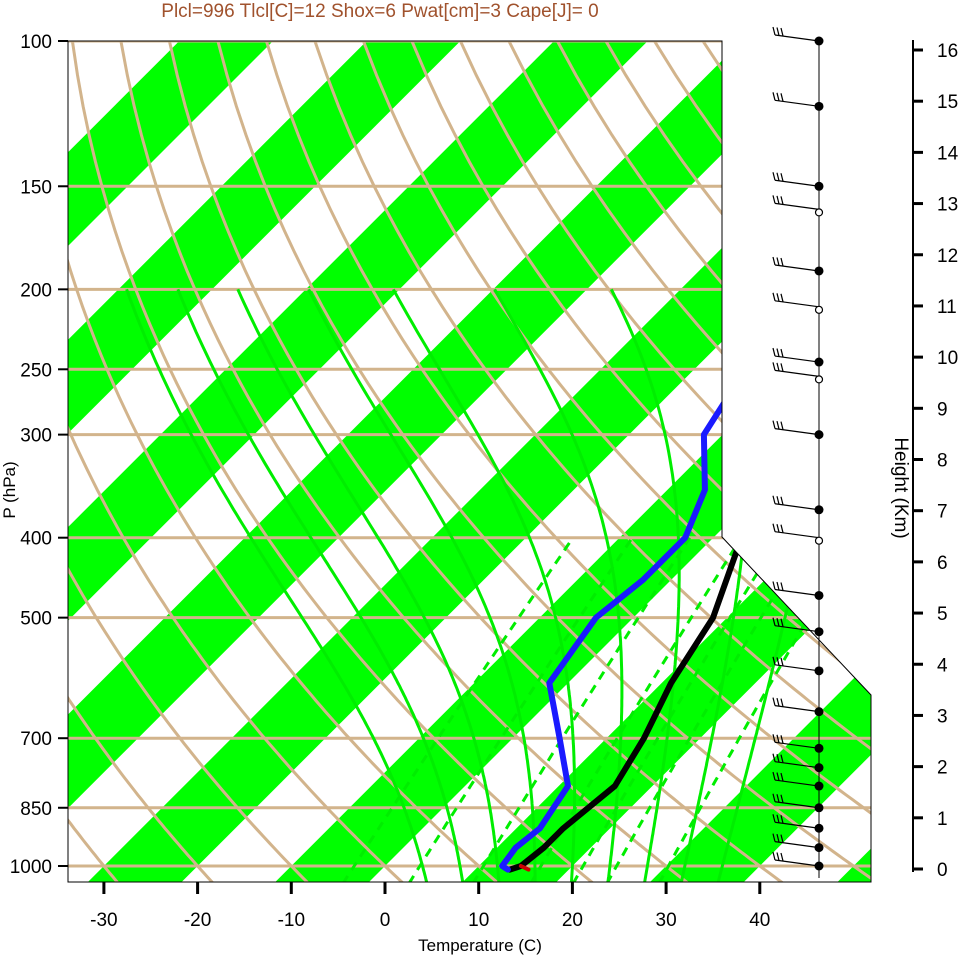  What do you see at coordinates (36, 809) in the screenshot?
I see `pressure-tick-label: 850` at bounding box center [36, 809].